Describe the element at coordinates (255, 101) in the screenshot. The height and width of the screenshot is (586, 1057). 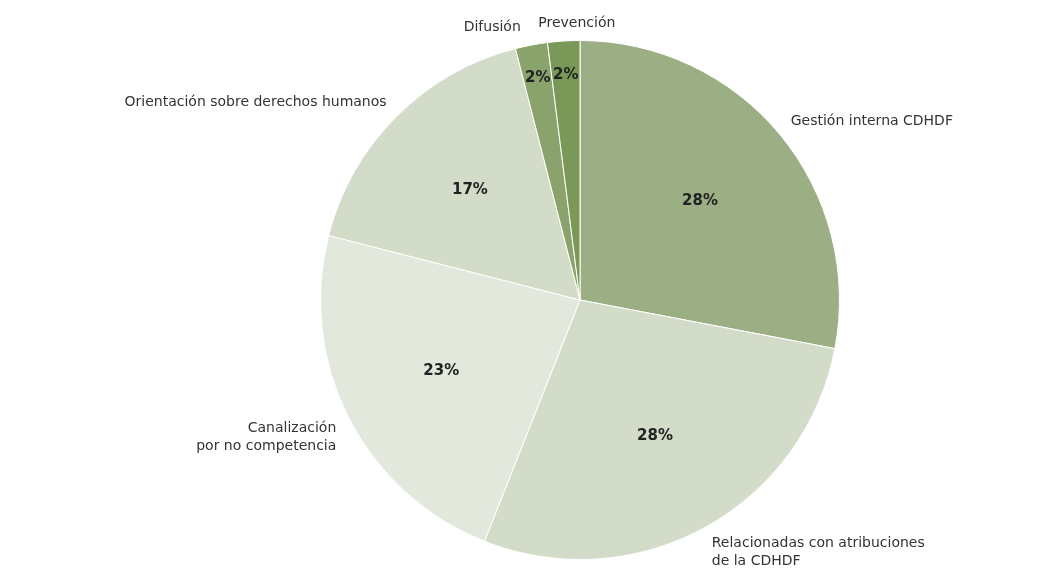
I see `slice-label: Orientación sobre derechos humanos` at that location.